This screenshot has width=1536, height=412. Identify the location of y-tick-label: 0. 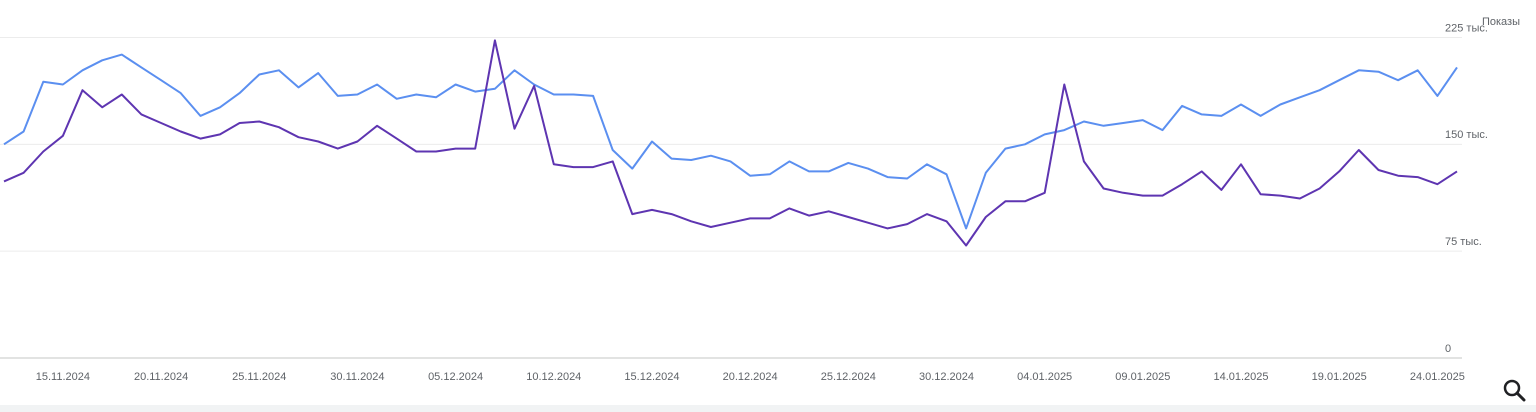
(1448, 349).